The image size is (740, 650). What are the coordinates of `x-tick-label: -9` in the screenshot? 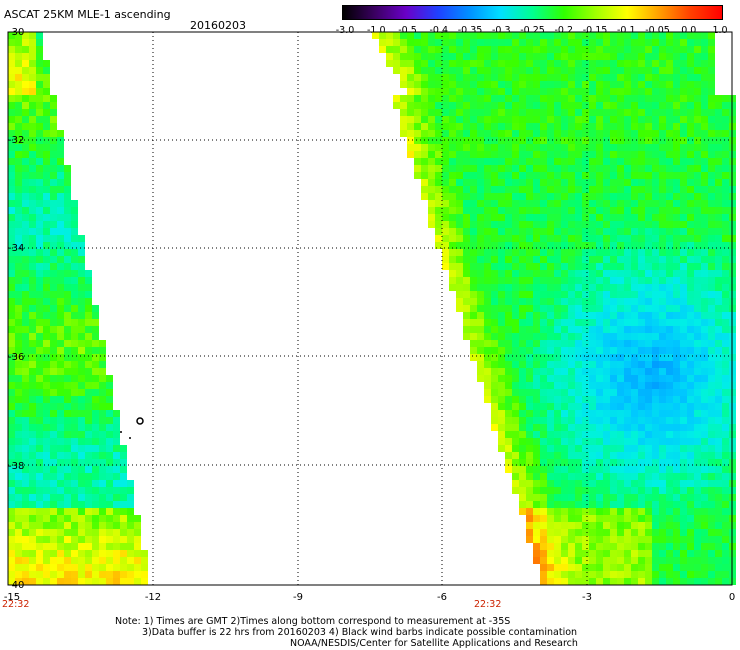 It's located at (298, 597).